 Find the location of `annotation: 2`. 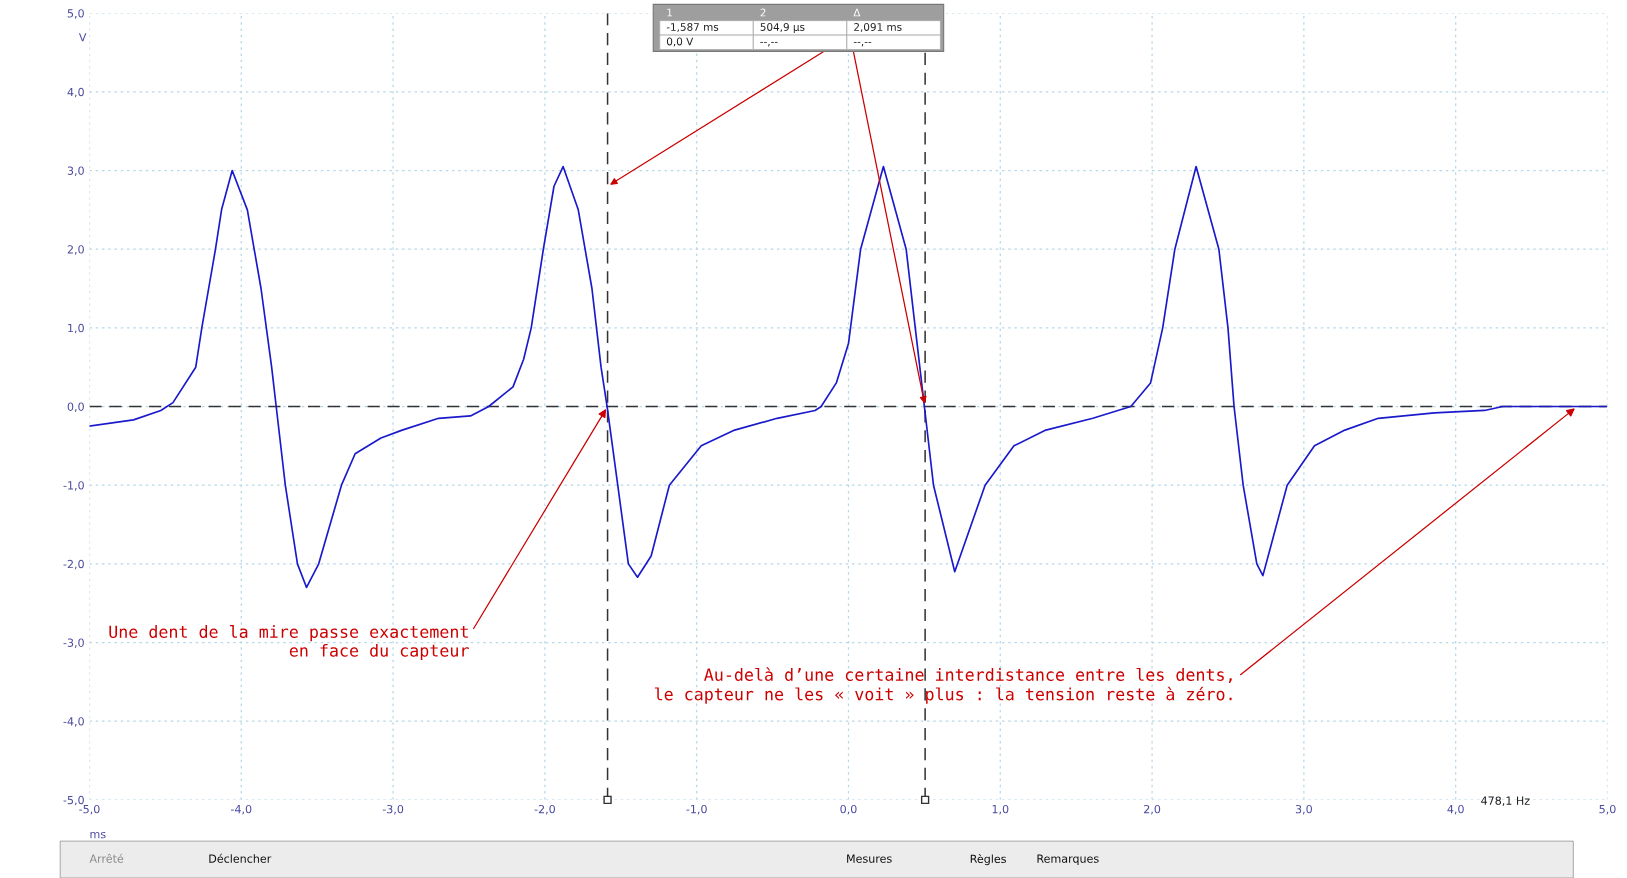

annotation: 2 is located at coordinates (763, 12).